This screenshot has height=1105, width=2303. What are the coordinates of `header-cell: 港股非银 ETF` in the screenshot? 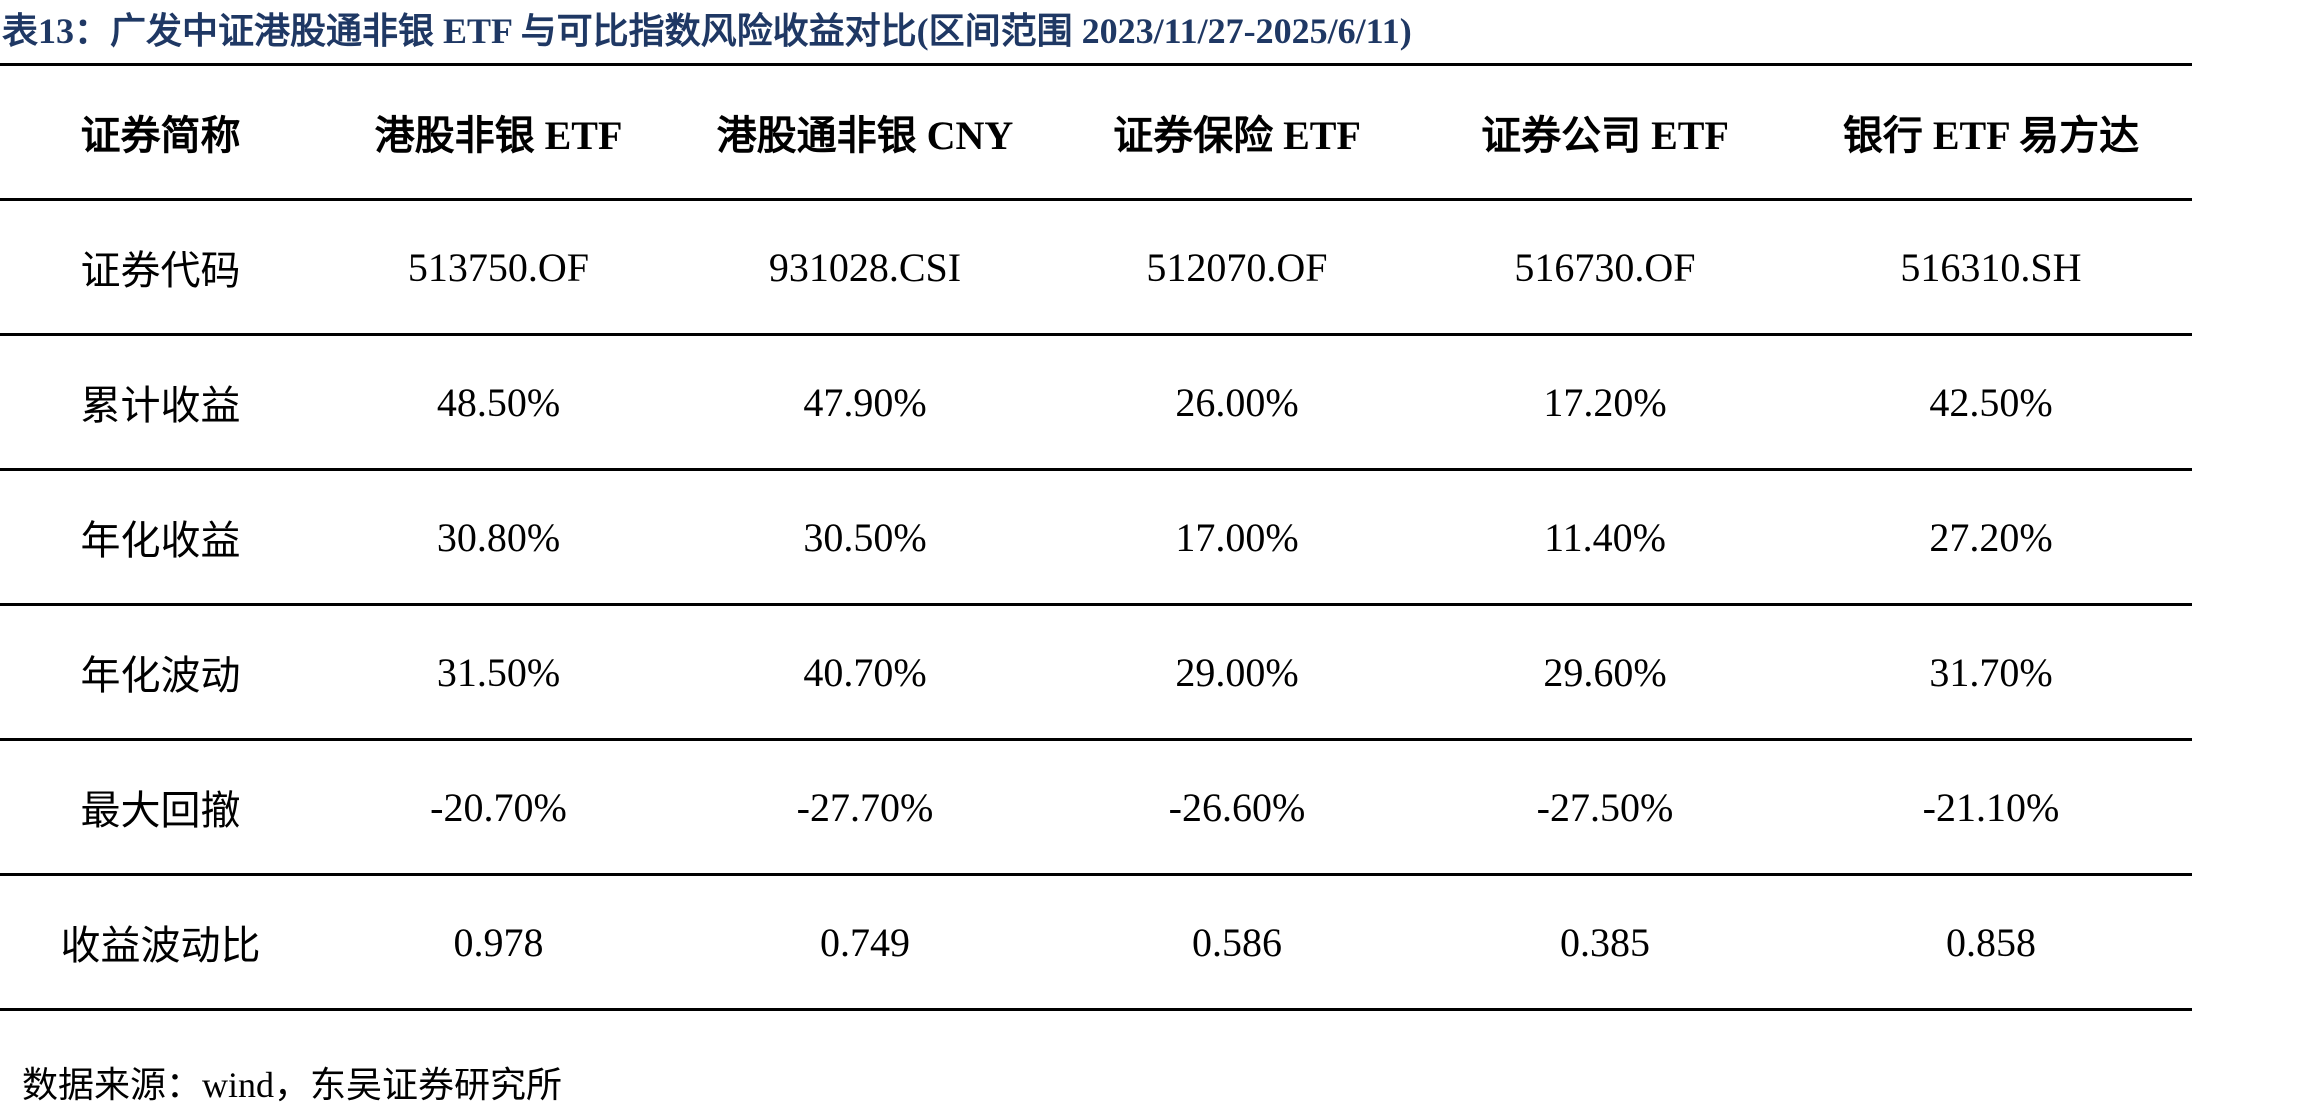 It's located at (498, 132).